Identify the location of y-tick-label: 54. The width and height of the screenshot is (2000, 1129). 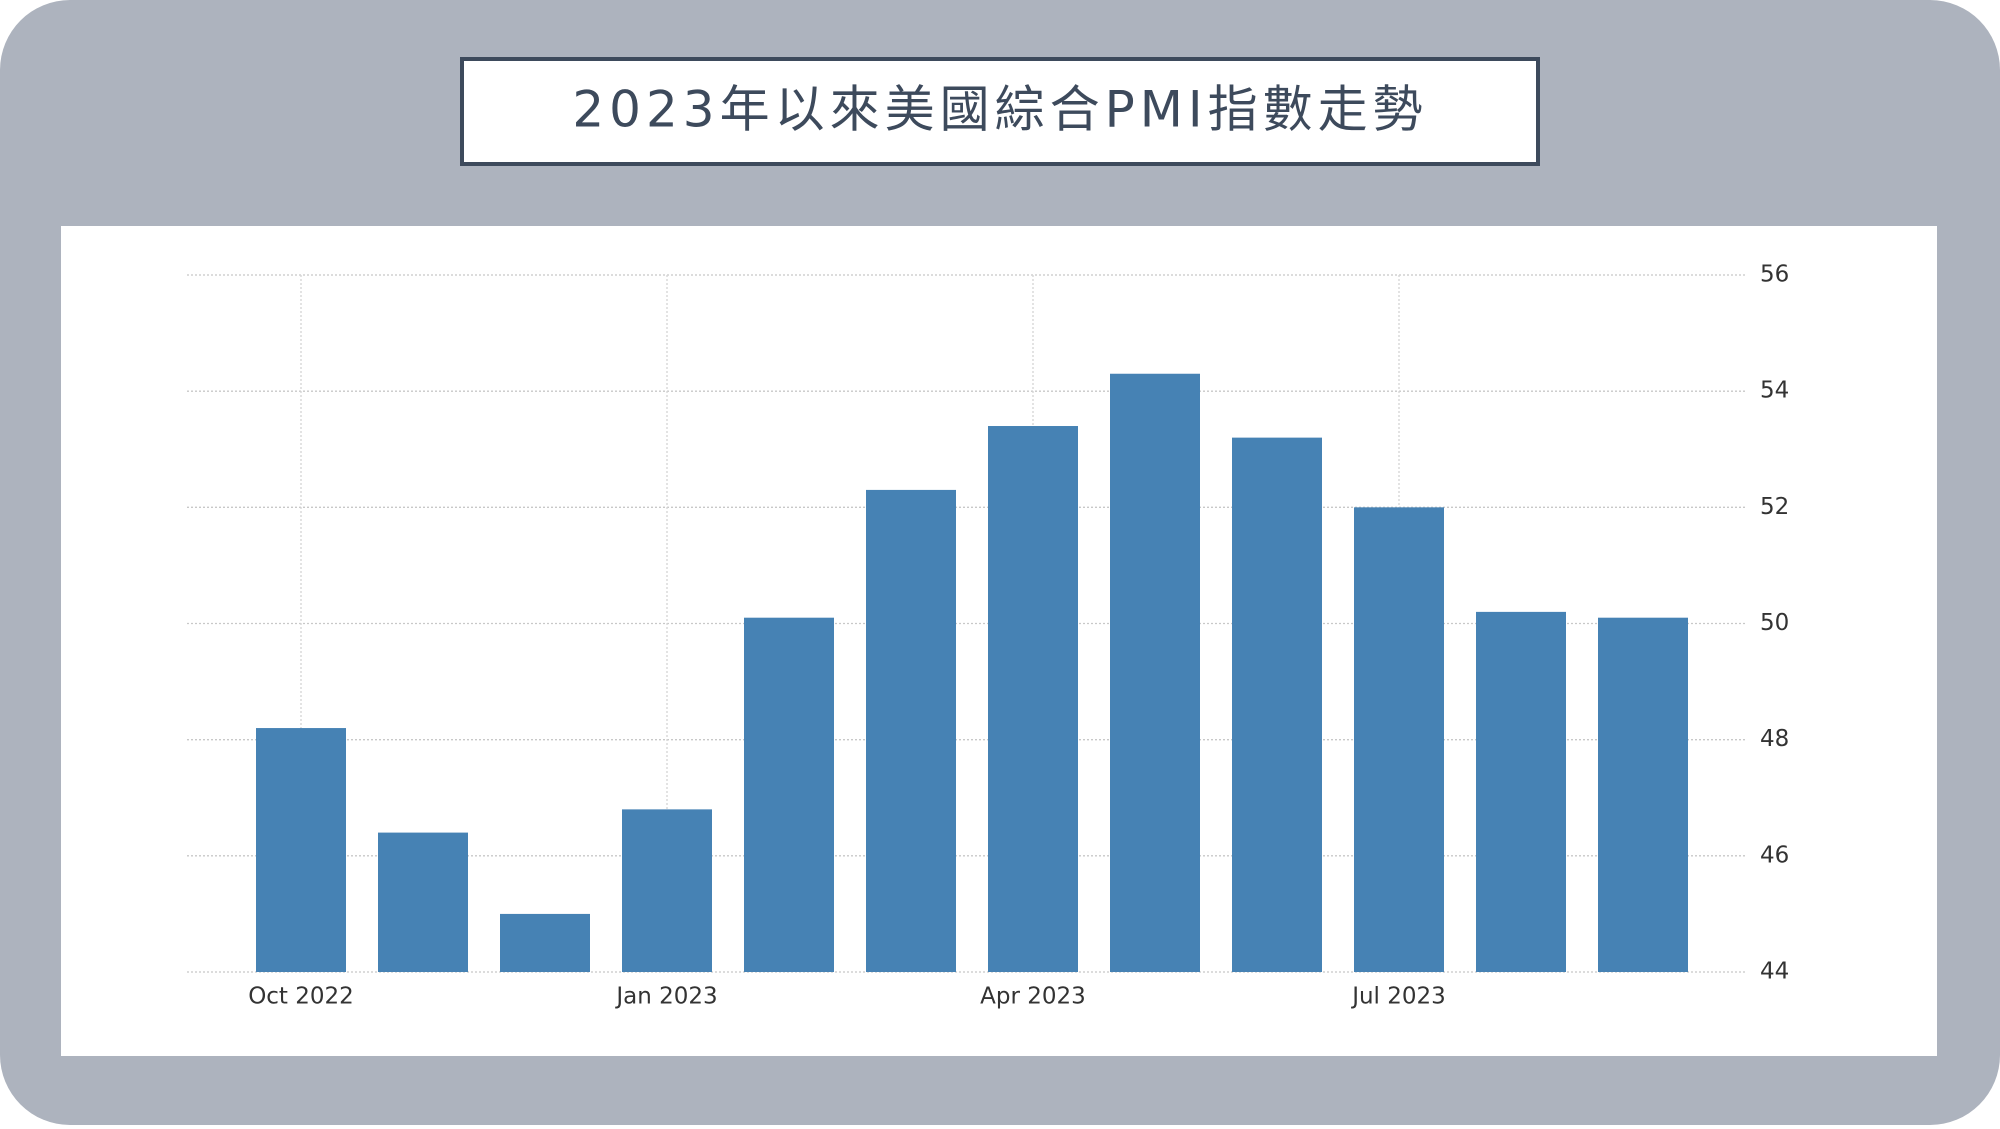
(1774, 391).